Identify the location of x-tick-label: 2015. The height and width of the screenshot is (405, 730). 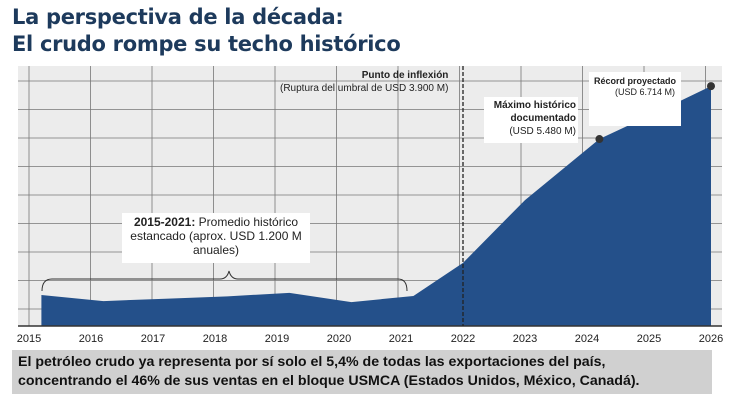
(29, 339).